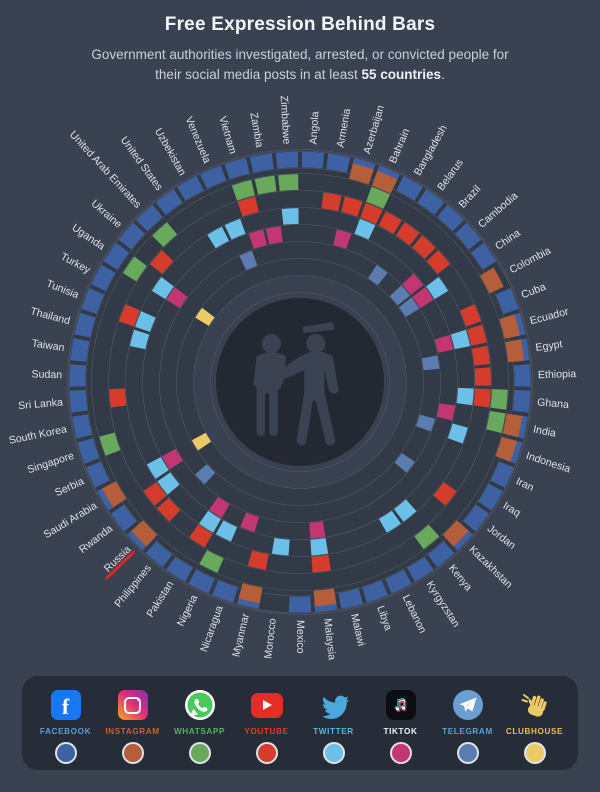 Image resolution: width=600 pixels, height=792 pixels. Describe the element at coordinates (400, 705) in the screenshot. I see `tiktok-icon: ♫` at that location.